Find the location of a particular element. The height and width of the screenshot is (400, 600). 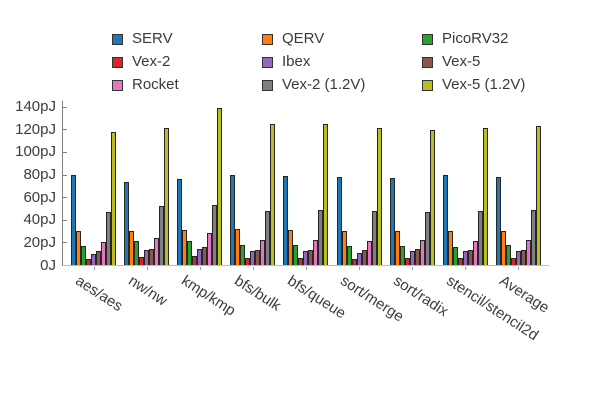

legend-item: Vex-5 is located at coordinates (473, 62).